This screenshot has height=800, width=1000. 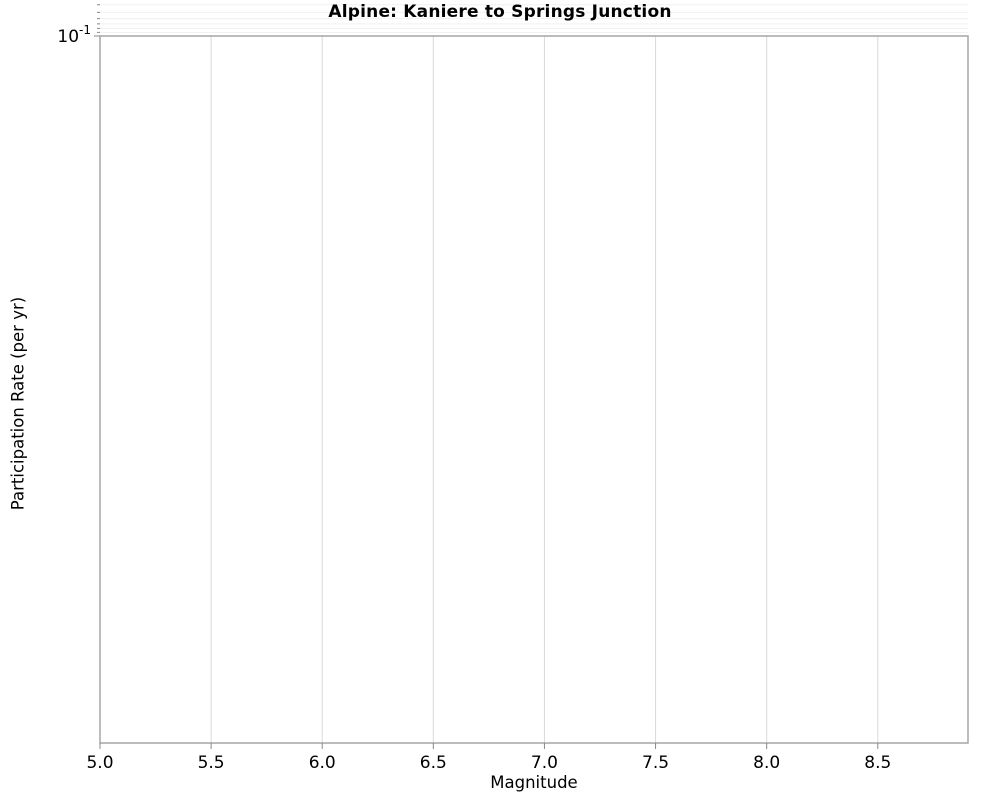 I want to click on x-tick-label: 5.0, so click(x=99, y=763).